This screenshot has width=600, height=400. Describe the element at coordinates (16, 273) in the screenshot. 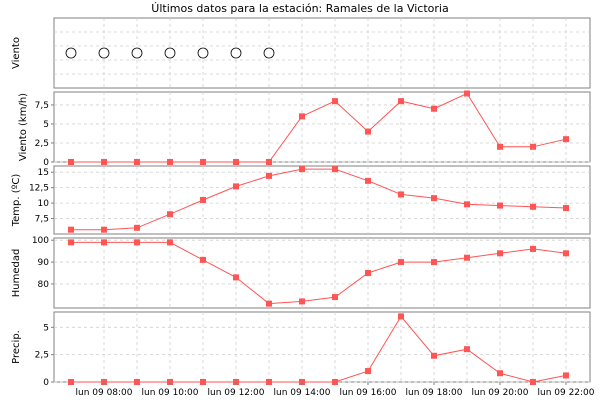

I see `y-axis-label: Humedad` at that location.